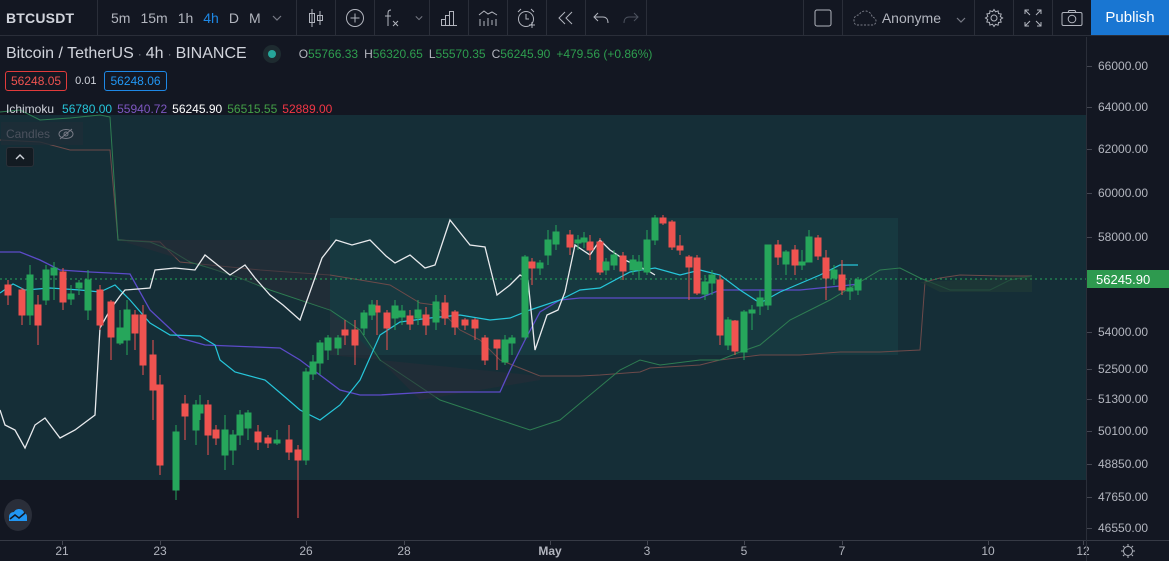  What do you see at coordinates (911, 17) in the screenshot?
I see `account-name: Anonyme` at bounding box center [911, 17].